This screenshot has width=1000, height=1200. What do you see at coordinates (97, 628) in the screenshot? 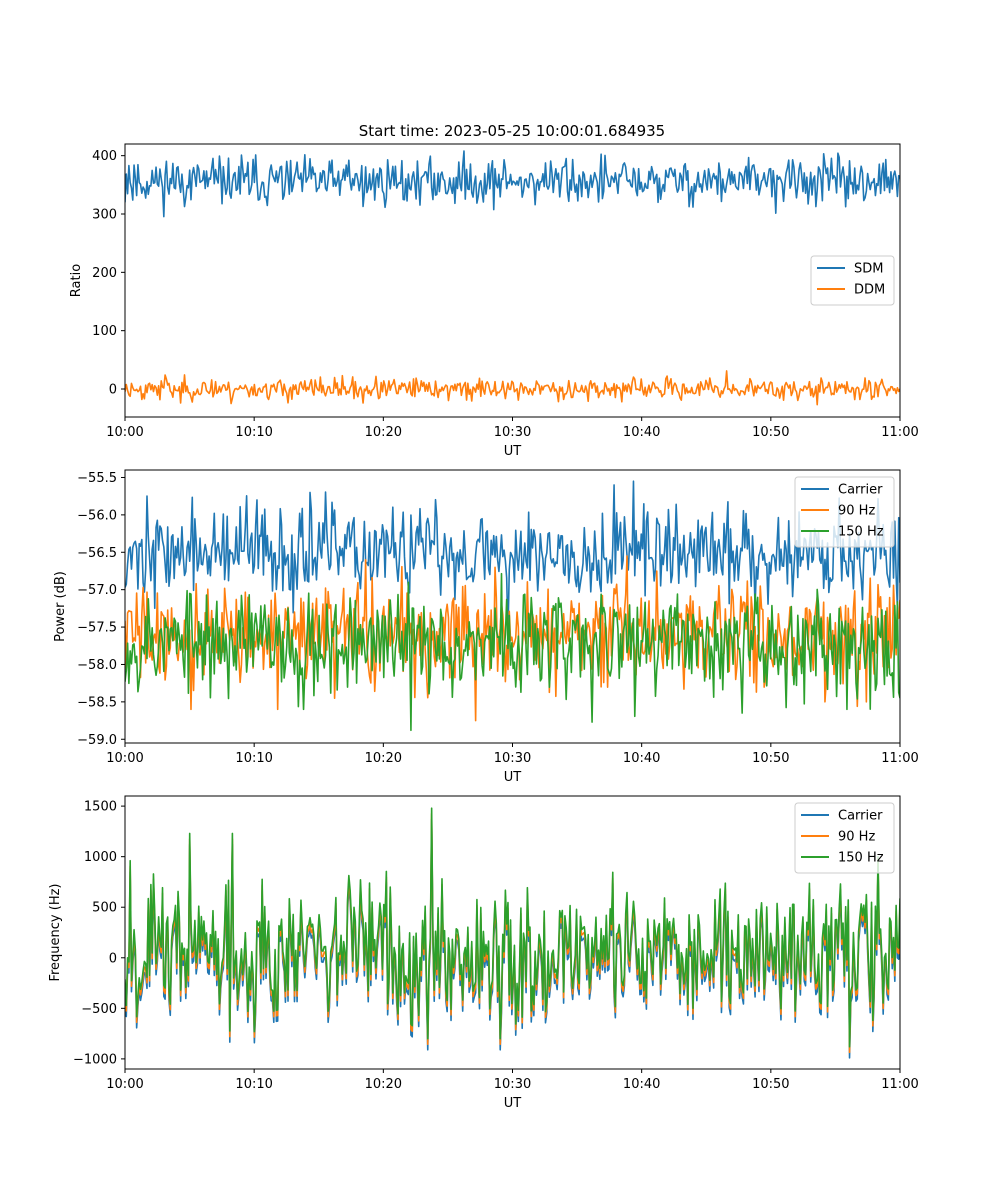
I see `y-tick-label: −57.5` at bounding box center [97, 628].